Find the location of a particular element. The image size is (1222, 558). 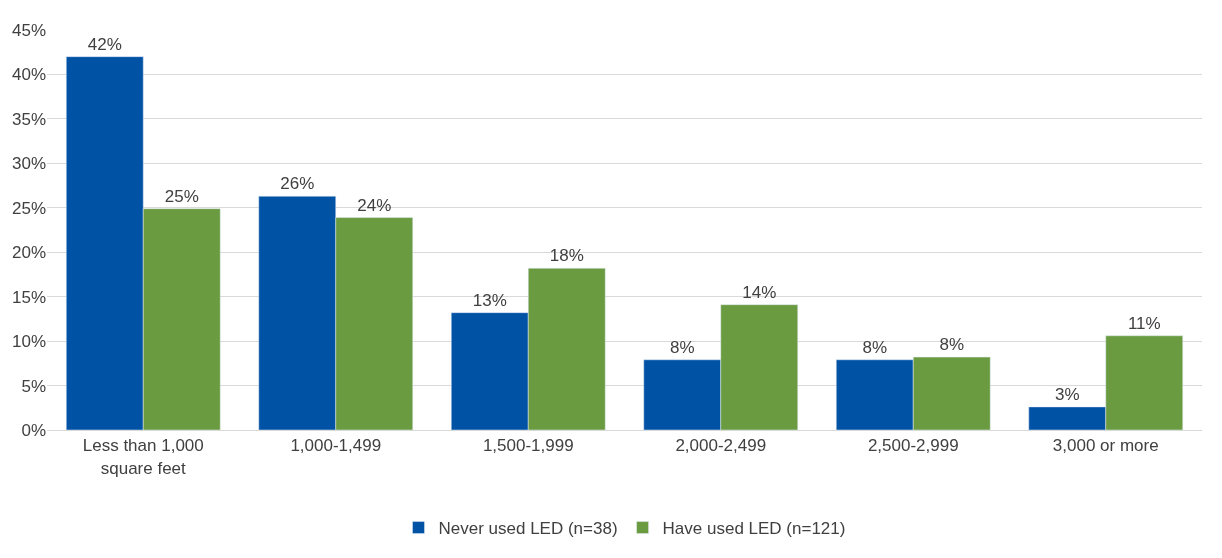

data-label: 25% is located at coordinates (181, 196).